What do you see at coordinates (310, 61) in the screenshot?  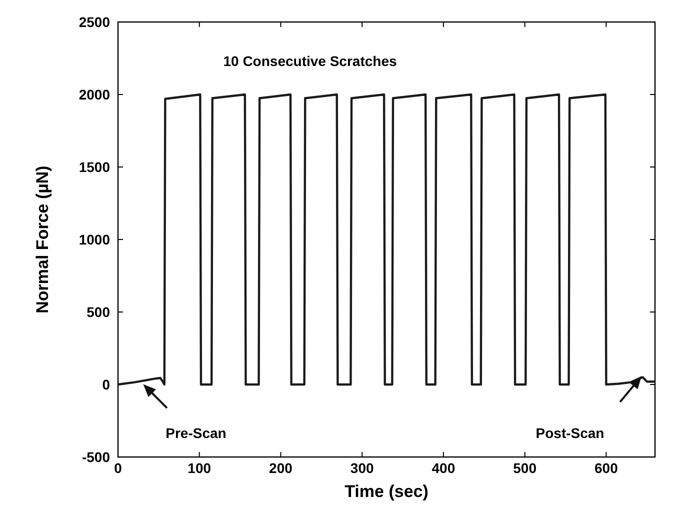 I see `annotation: 10 Consecutive Scratches` at bounding box center [310, 61].